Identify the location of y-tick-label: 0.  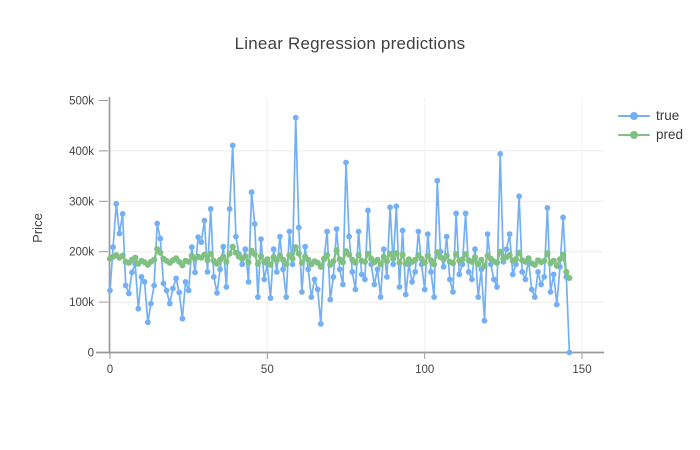
(91, 354).